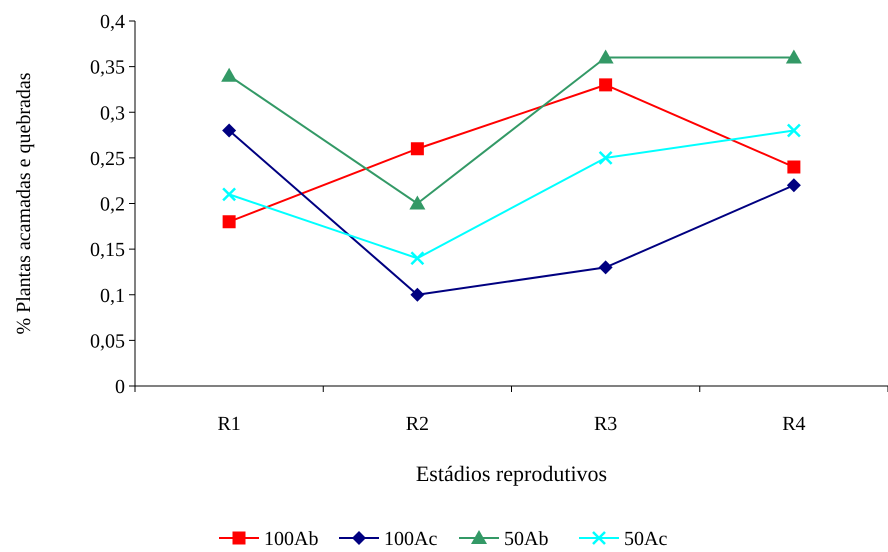 The width and height of the screenshot is (888, 552). Describe the element at coordinates (107, 67) in the screenshot. I see `y-tick-label: 0,35` at that location.